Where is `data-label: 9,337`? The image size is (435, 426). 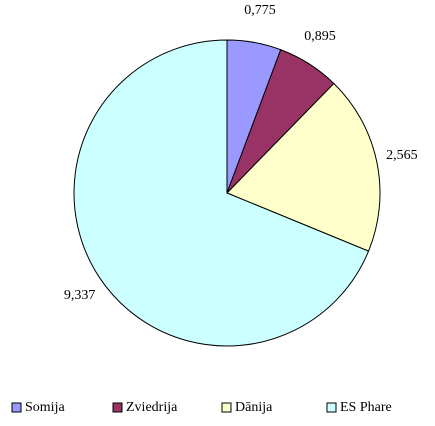
data-label: 9,337 is located at coordinates (80, 295).